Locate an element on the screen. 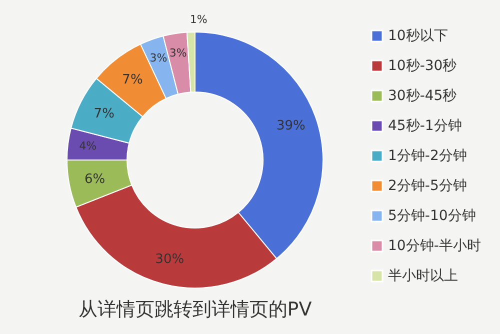 The height and width of the screenshot is (334, 500). legend-label: 10秒以下 is located at coordinates (418, 36).